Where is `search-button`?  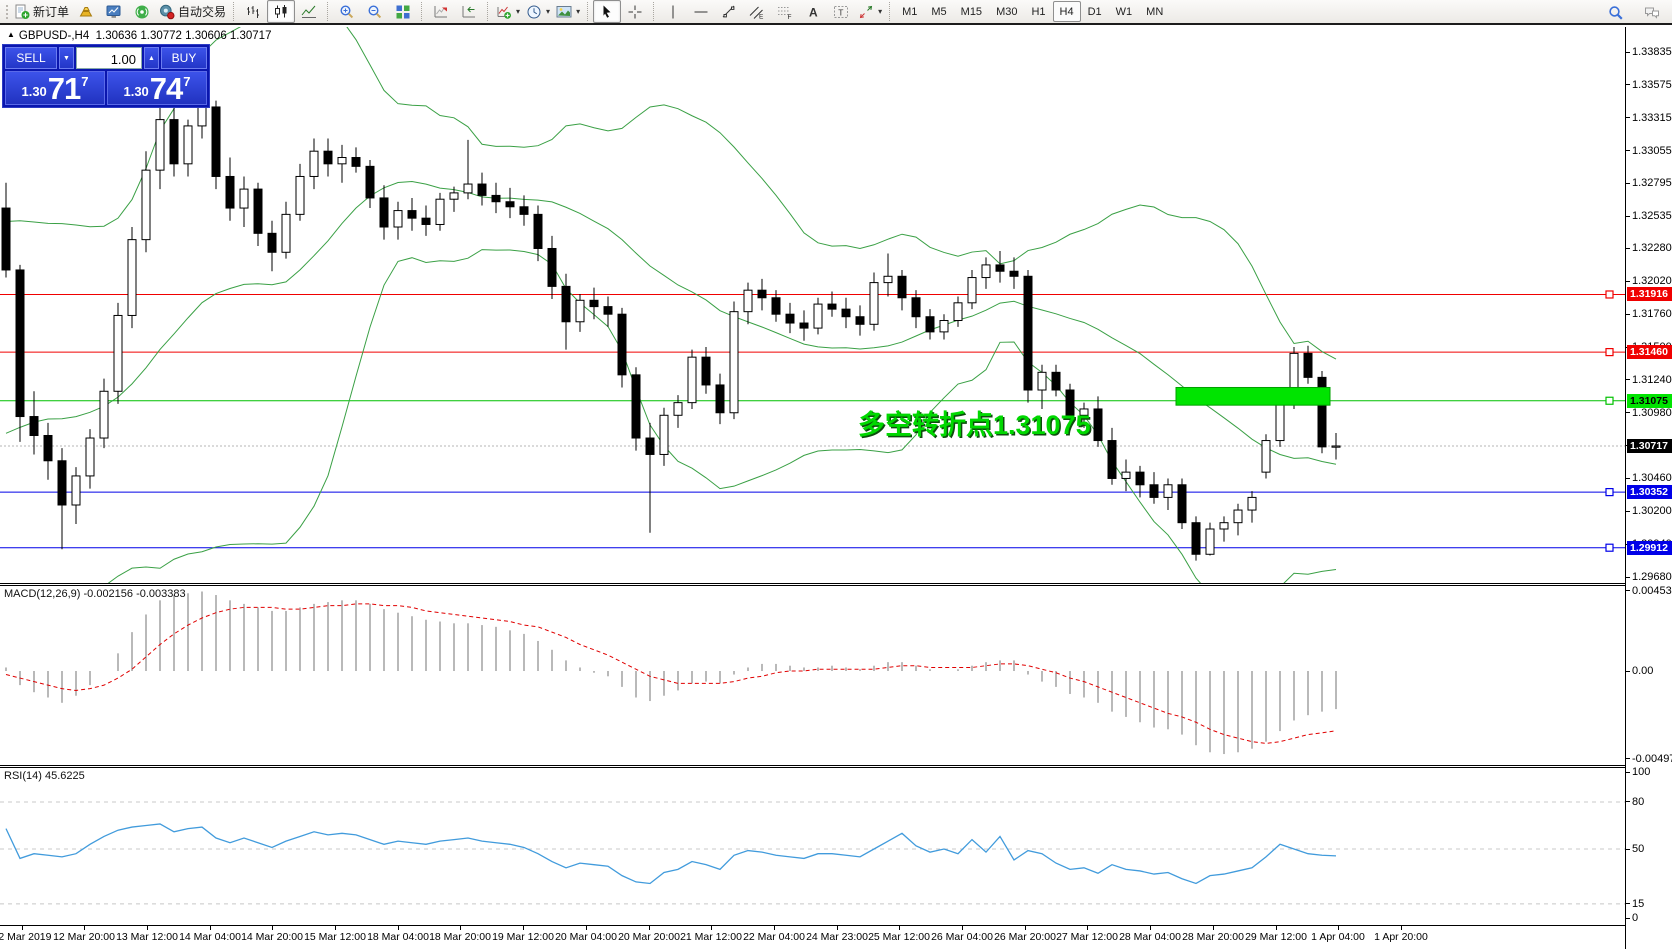 search-button is located at coordinates (1616, 12).